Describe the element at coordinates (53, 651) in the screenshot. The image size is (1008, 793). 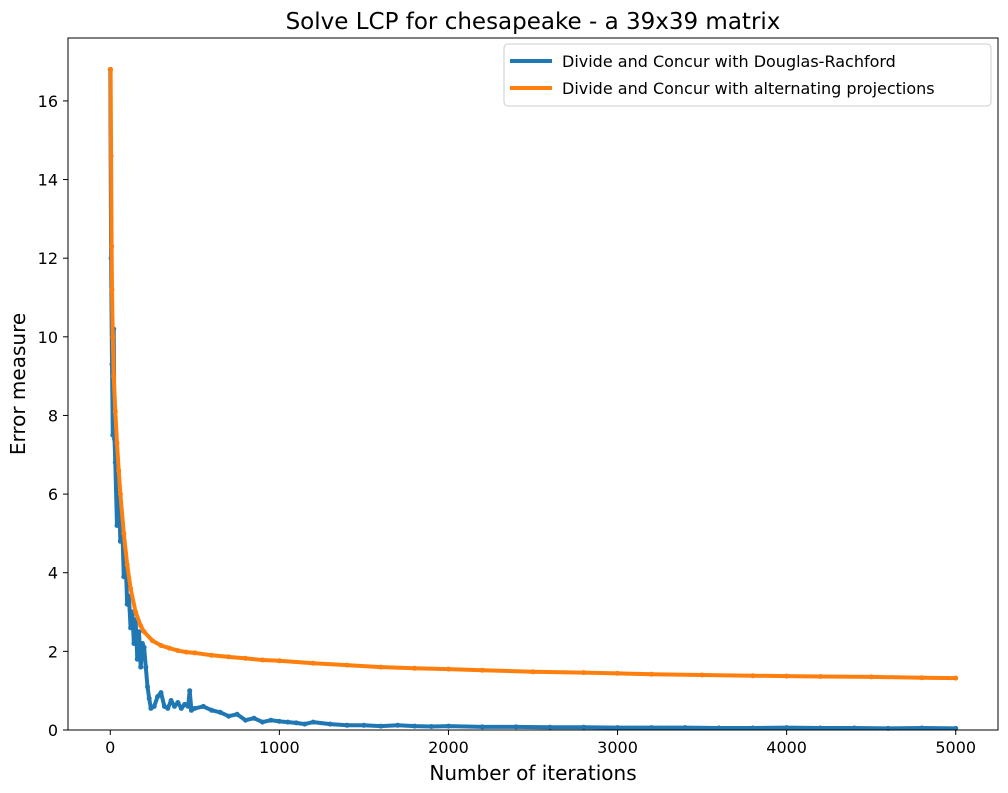
I see `y-tick-label: 2` at that location.